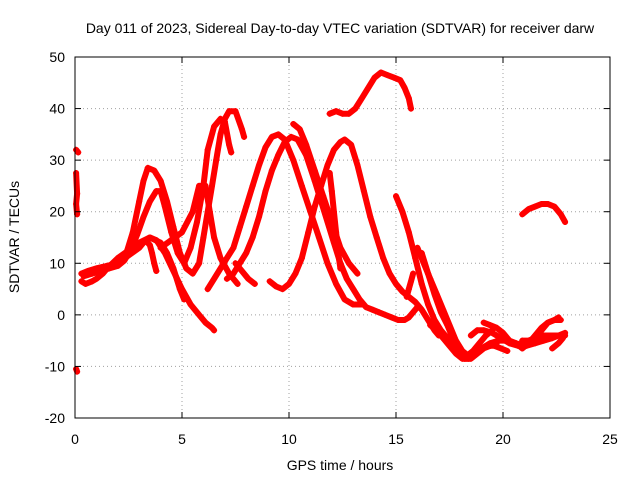 This screenshot has width=640, height=480. What do you see at coordinates (55, 418) in the screenshot?
I see `y-tick-label: -20` at bounding box center [55, 418].